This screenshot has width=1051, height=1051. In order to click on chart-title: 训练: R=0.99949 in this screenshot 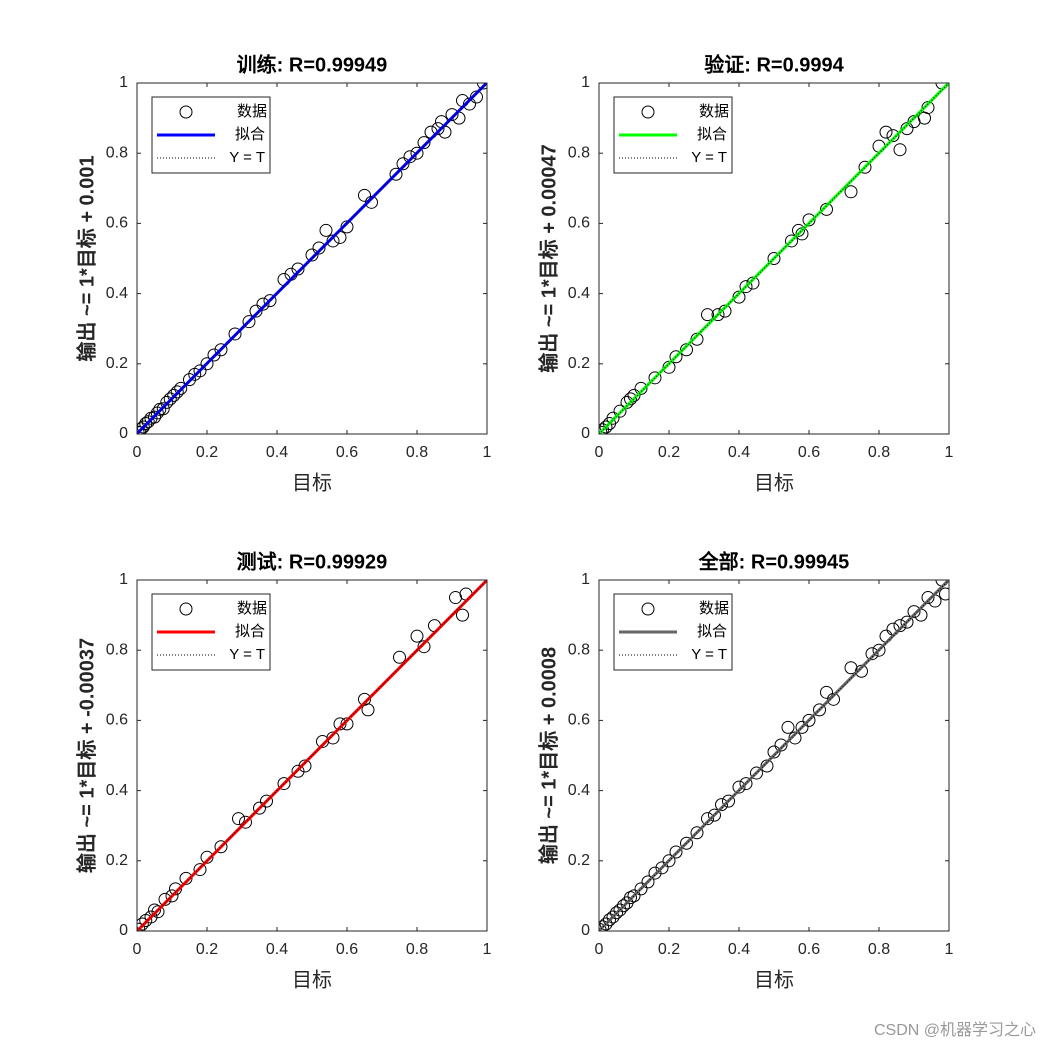, I will do `click(312, 64)`.